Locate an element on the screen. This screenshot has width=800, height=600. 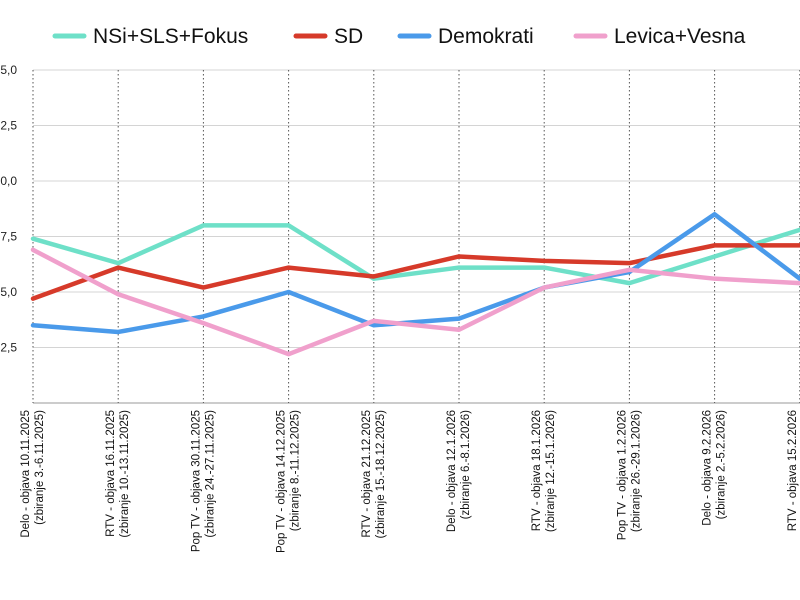
y-tick-label: 5,0 is located at coordinates (8, 292).